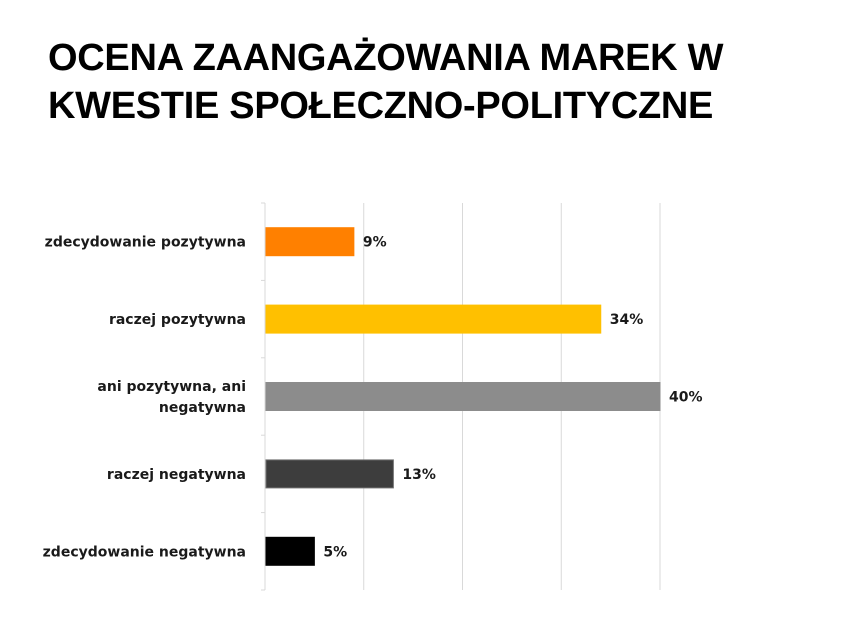  What do you see at coordinates (419, 475) in the screenshot?
I see `data-label: 13%` at bounding box center [419, 475].